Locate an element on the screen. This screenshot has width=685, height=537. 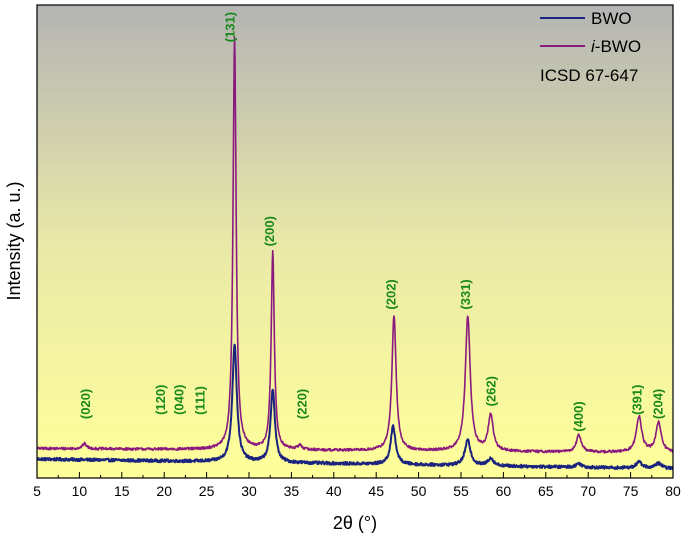
x-tick-label: 65 is located at coordinates (546, 491).